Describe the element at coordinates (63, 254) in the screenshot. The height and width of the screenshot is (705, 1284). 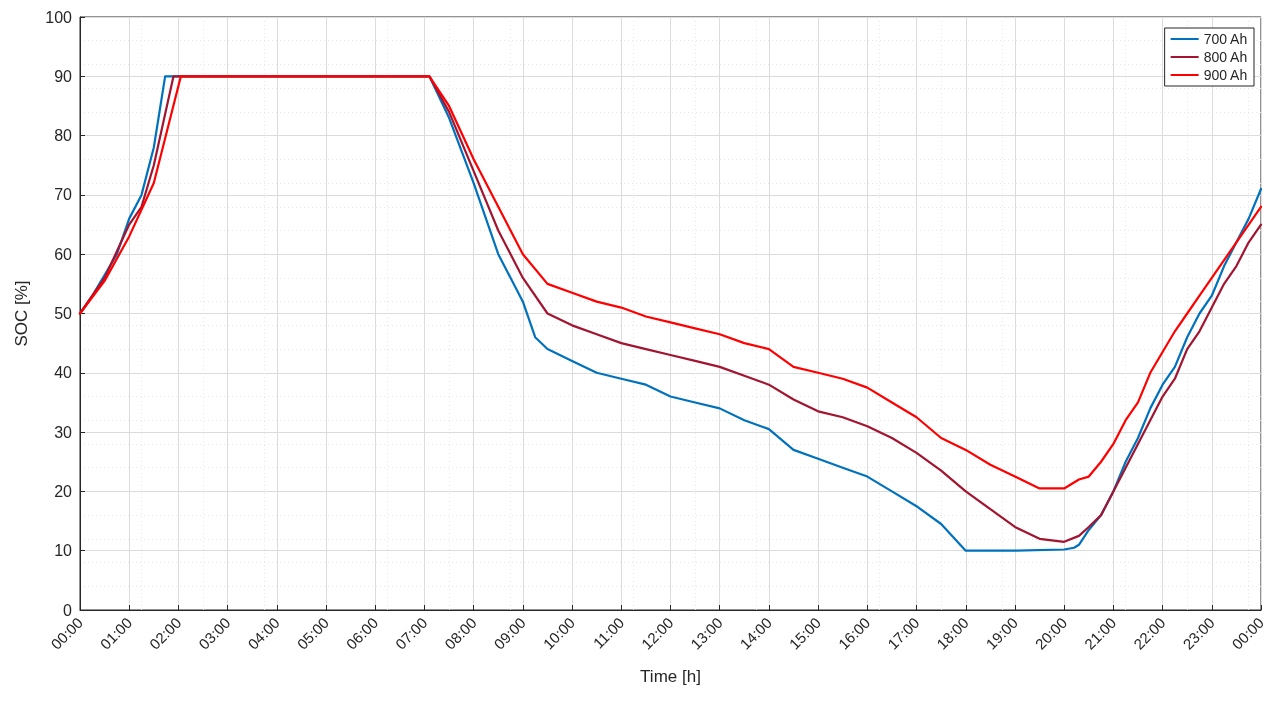
I see `y-tick-label: 60` at that location.